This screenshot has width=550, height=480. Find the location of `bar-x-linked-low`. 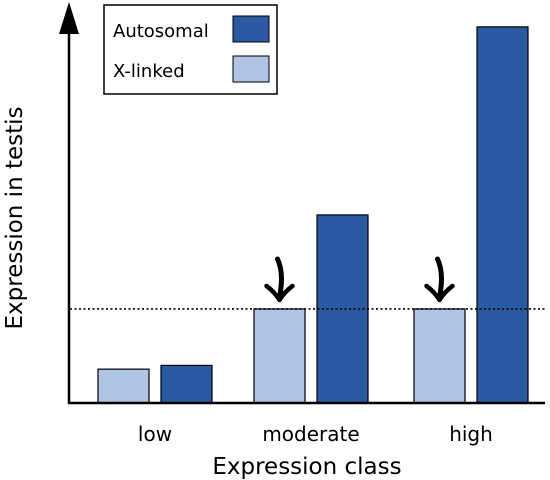

bar-x-linked-low is located at coordinates (123, 386).